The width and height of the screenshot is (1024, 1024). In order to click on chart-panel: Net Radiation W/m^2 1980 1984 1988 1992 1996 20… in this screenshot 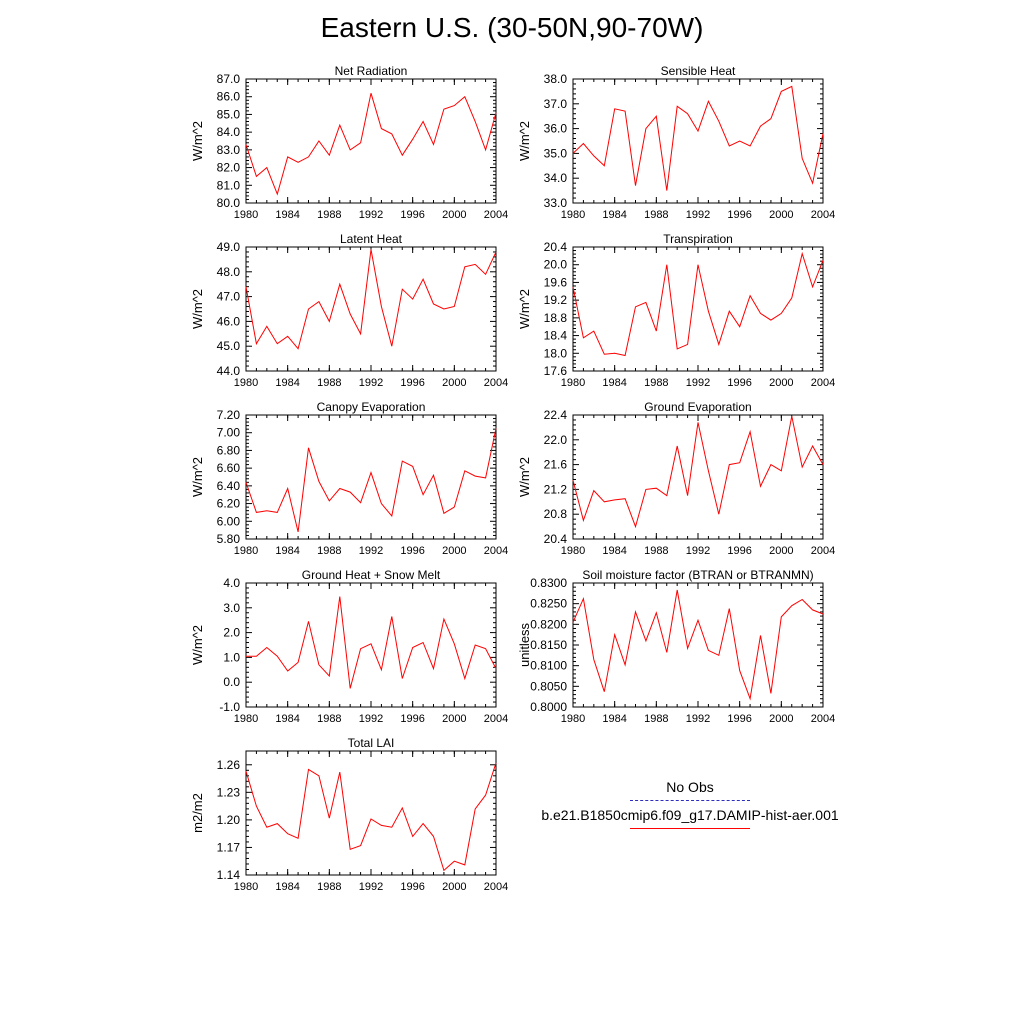, I will do `click(349, 142)`.